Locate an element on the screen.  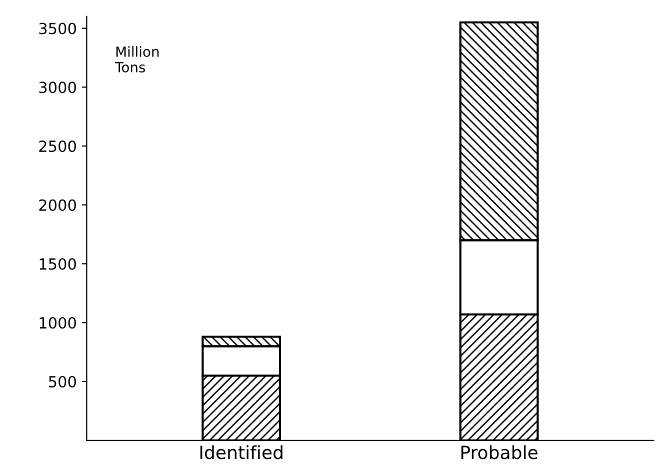
y-tick-label: 3500 is located at coordinates (57, 28).